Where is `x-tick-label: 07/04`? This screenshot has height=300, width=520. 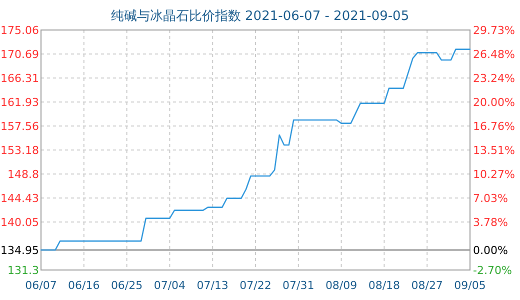 x-tick-label: 07/04 is located at coordinates (170, 285).